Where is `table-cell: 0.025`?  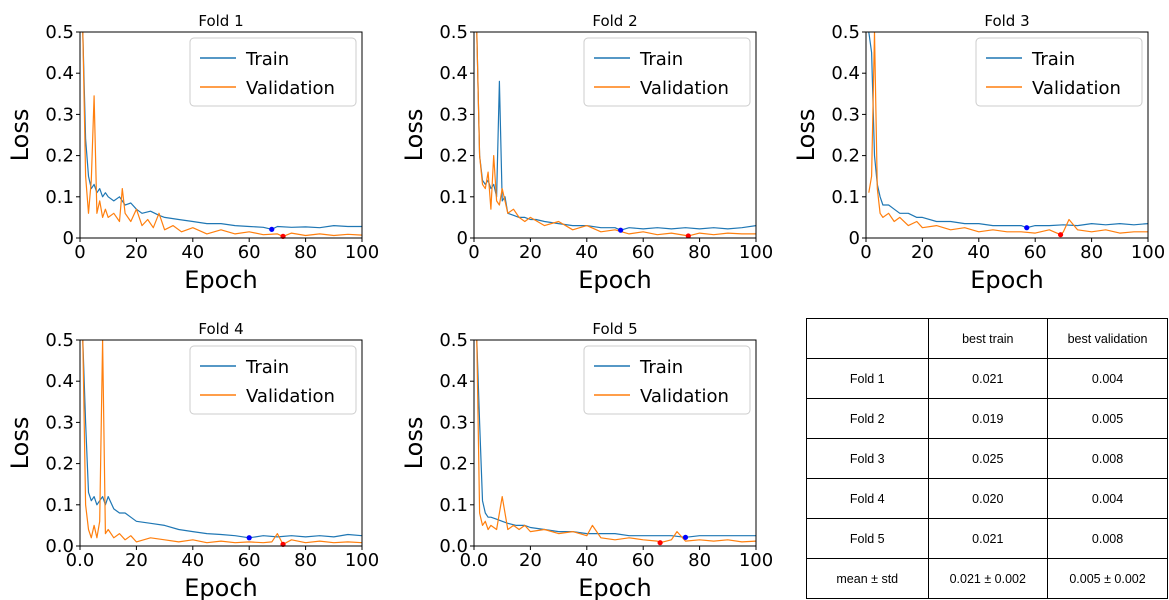 table-cell: 0.025 is located at coordinates (988, 458).